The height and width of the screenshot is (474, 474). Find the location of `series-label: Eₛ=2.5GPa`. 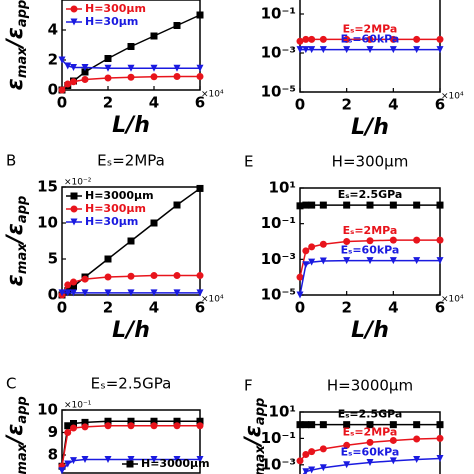

series-label: Eₛ=2.5GPa is located at coordinates (370, 414).